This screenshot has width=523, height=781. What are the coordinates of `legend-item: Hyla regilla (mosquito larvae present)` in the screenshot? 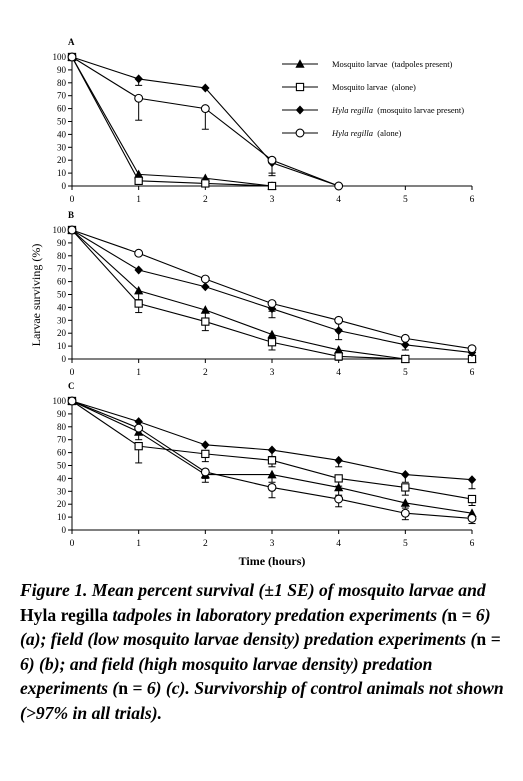 It's located at (373, 110).